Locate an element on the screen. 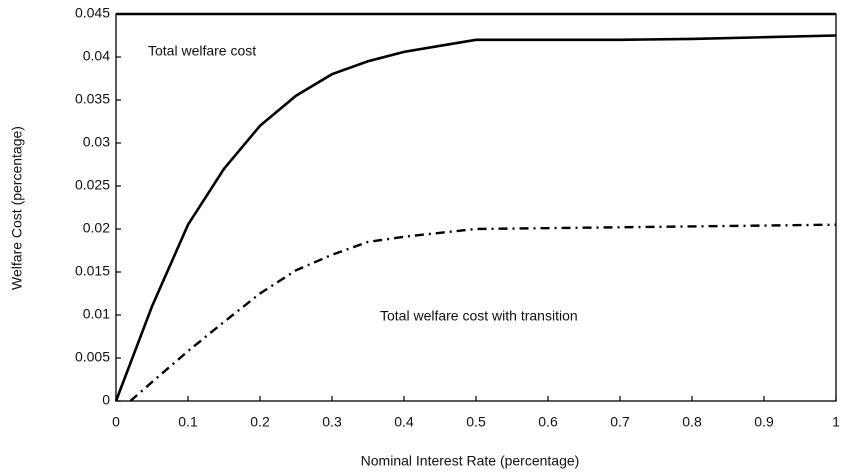  x-tick-label: 0.4 is located at coordinates (404, 422).